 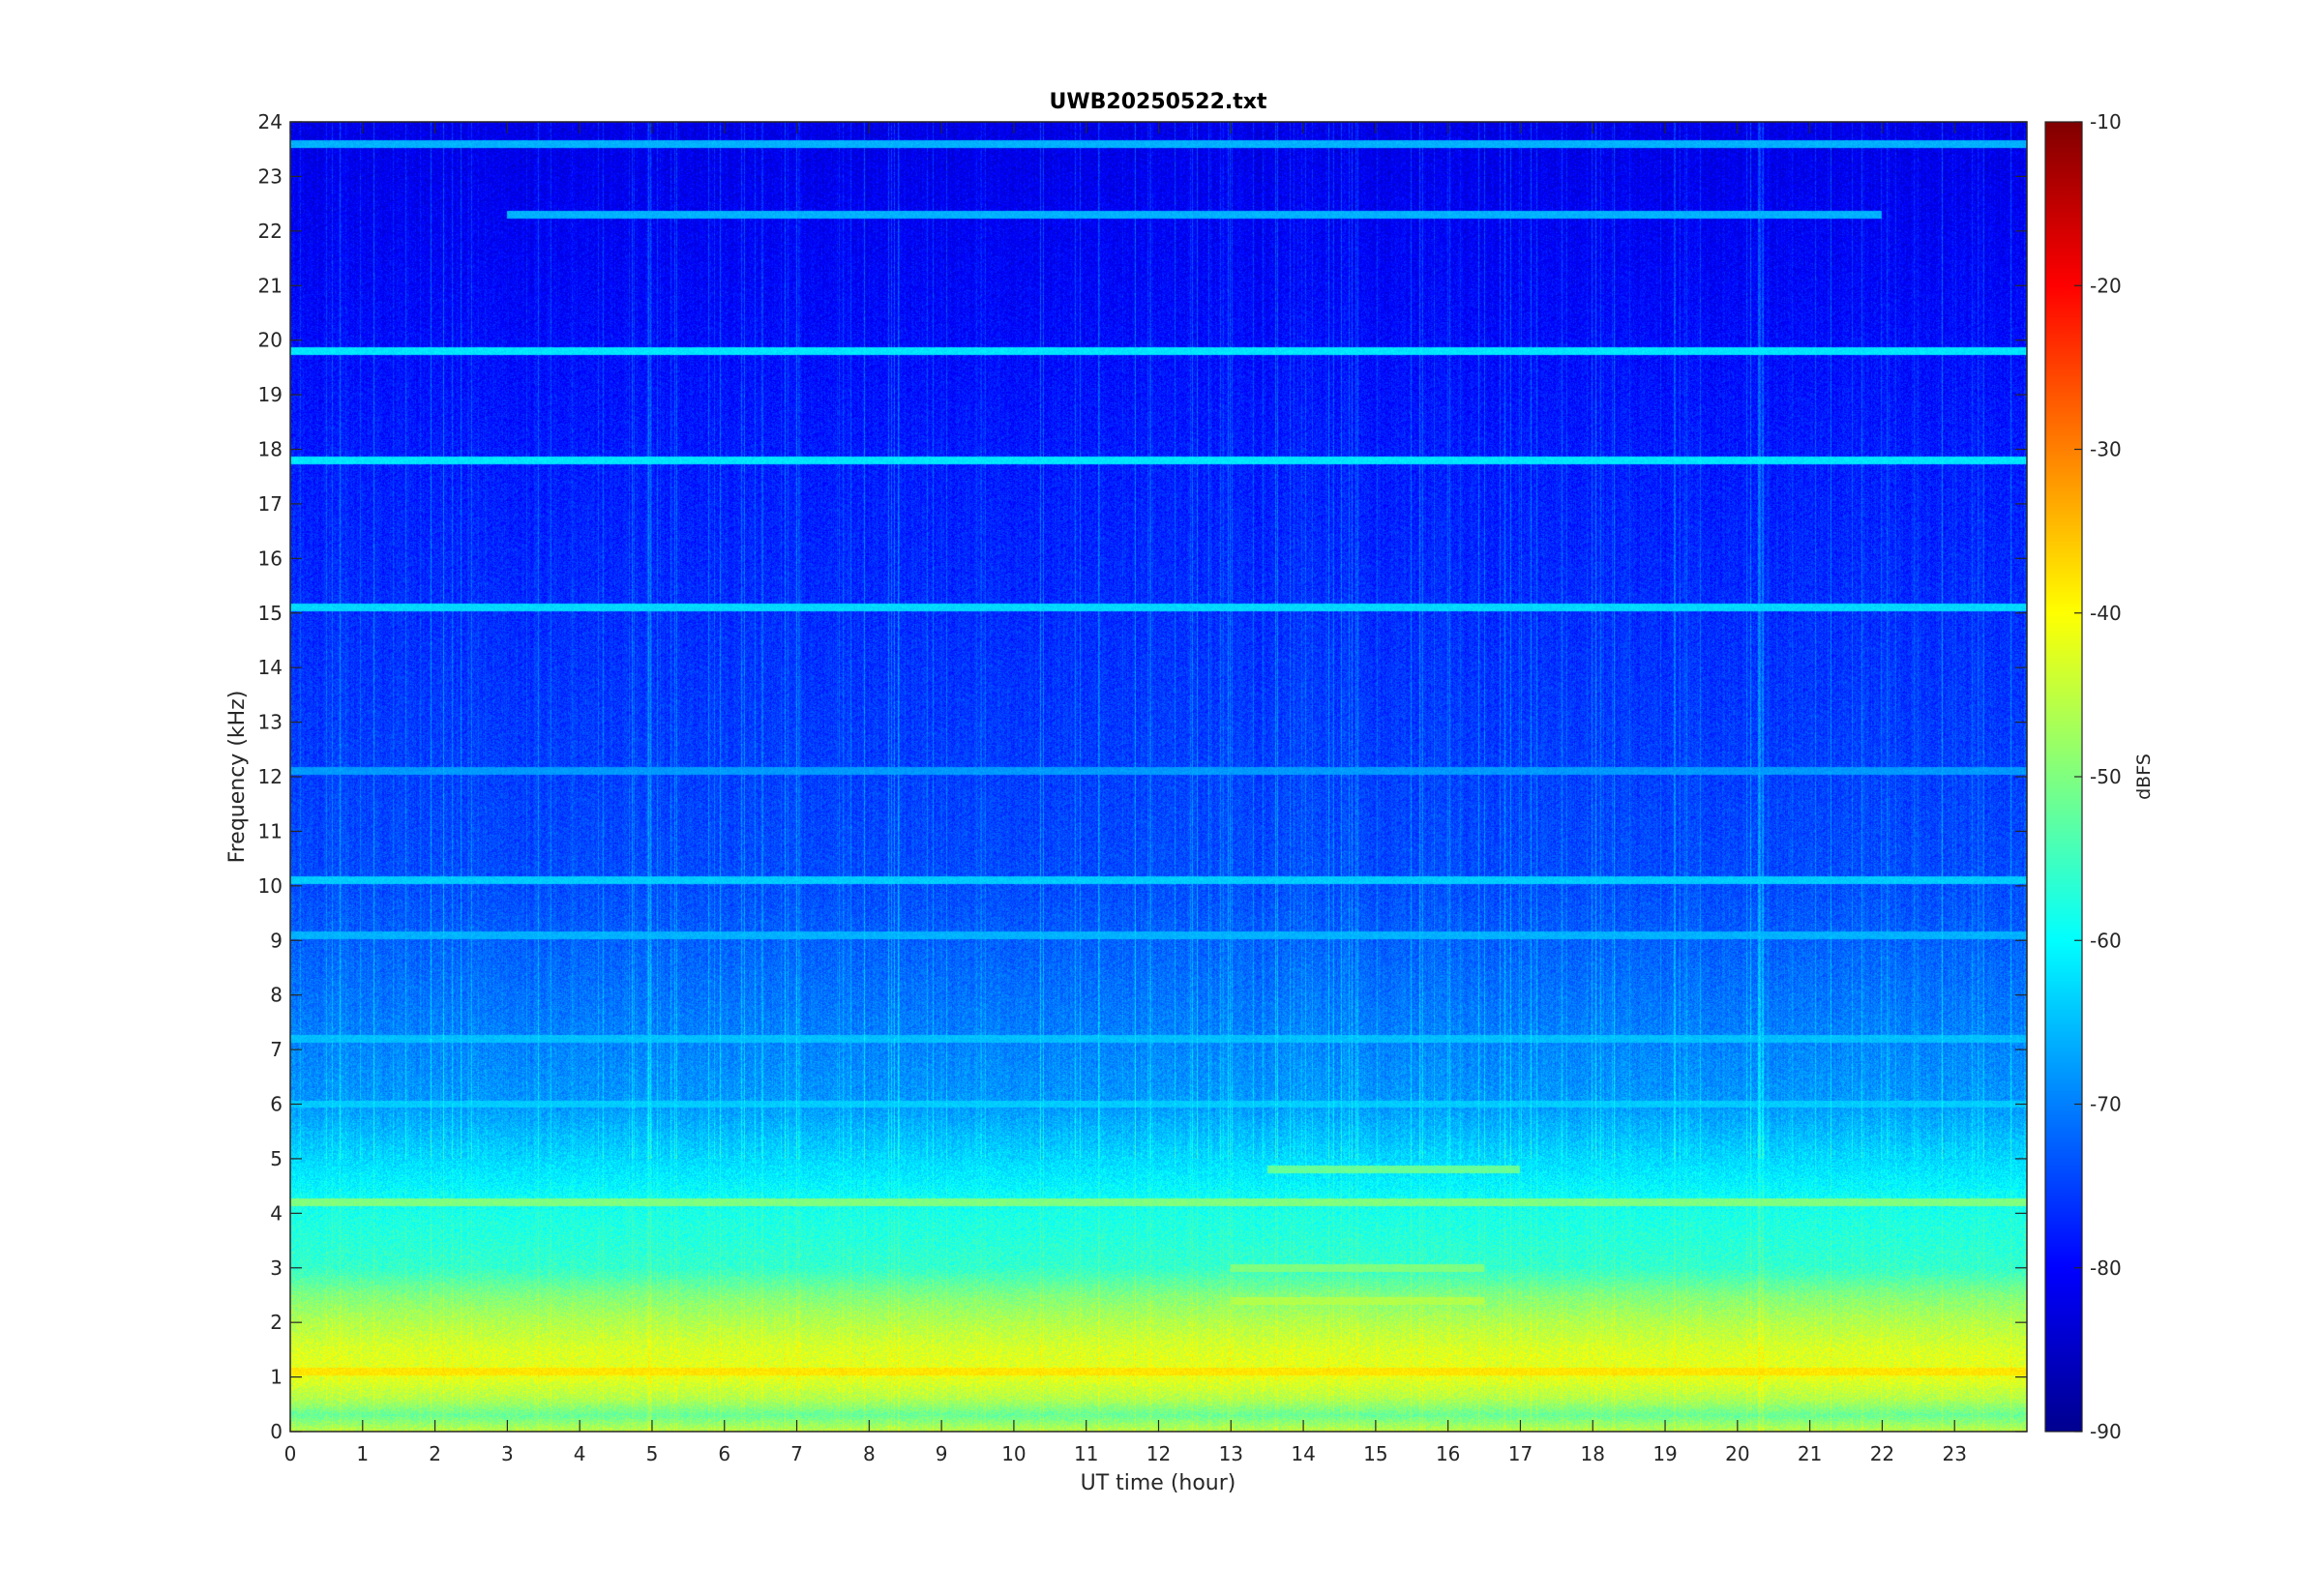 What do you see at coordinates (290, 1453) in the screenshot?
I see `x-tick-label: 0` at bounding box center [290, 1453].